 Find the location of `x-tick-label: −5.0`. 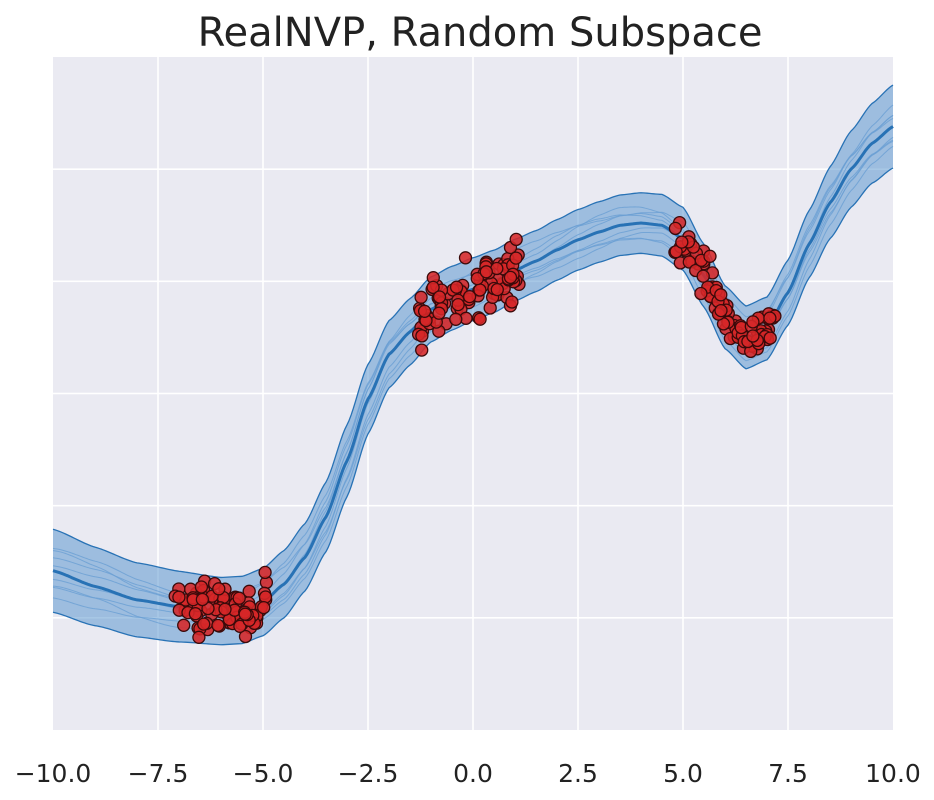

x-tick-label: −5.0 is located at coordinates (263, 773).